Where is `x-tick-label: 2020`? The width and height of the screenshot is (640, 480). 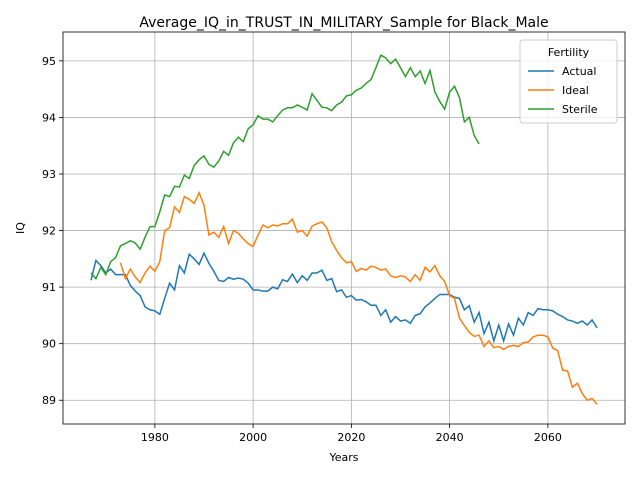 x-tick-label: 2020 is located at coordinates (351, 437).